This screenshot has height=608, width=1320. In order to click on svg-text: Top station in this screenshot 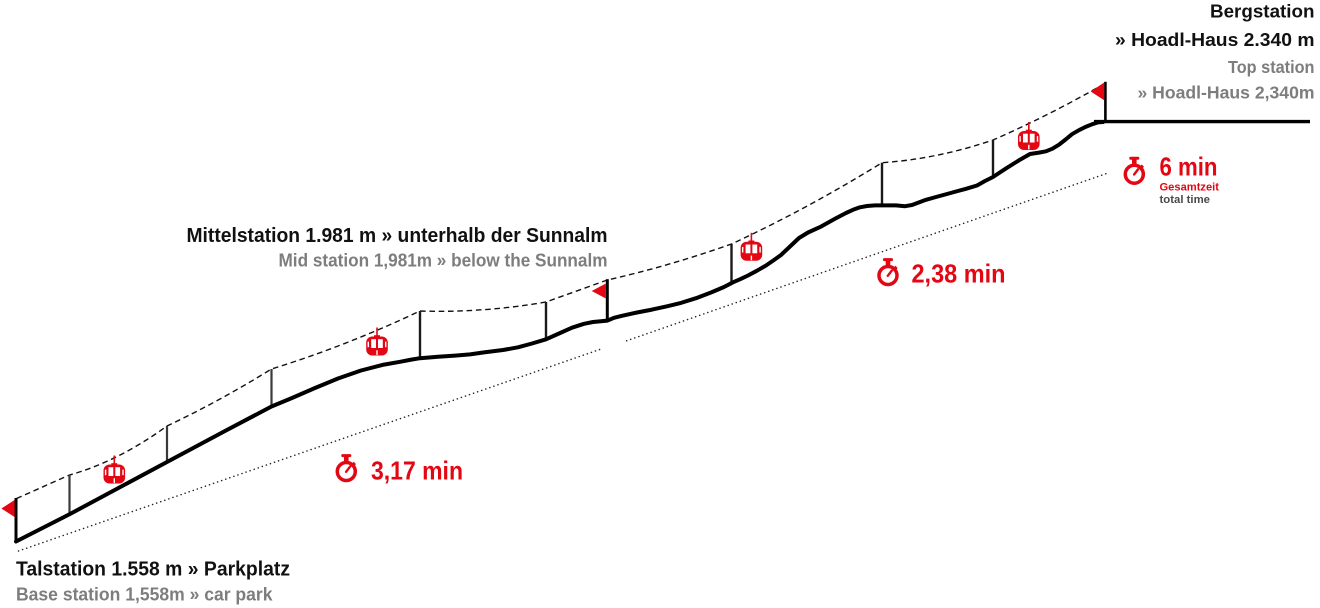, I will do `click(1271, 67)`.